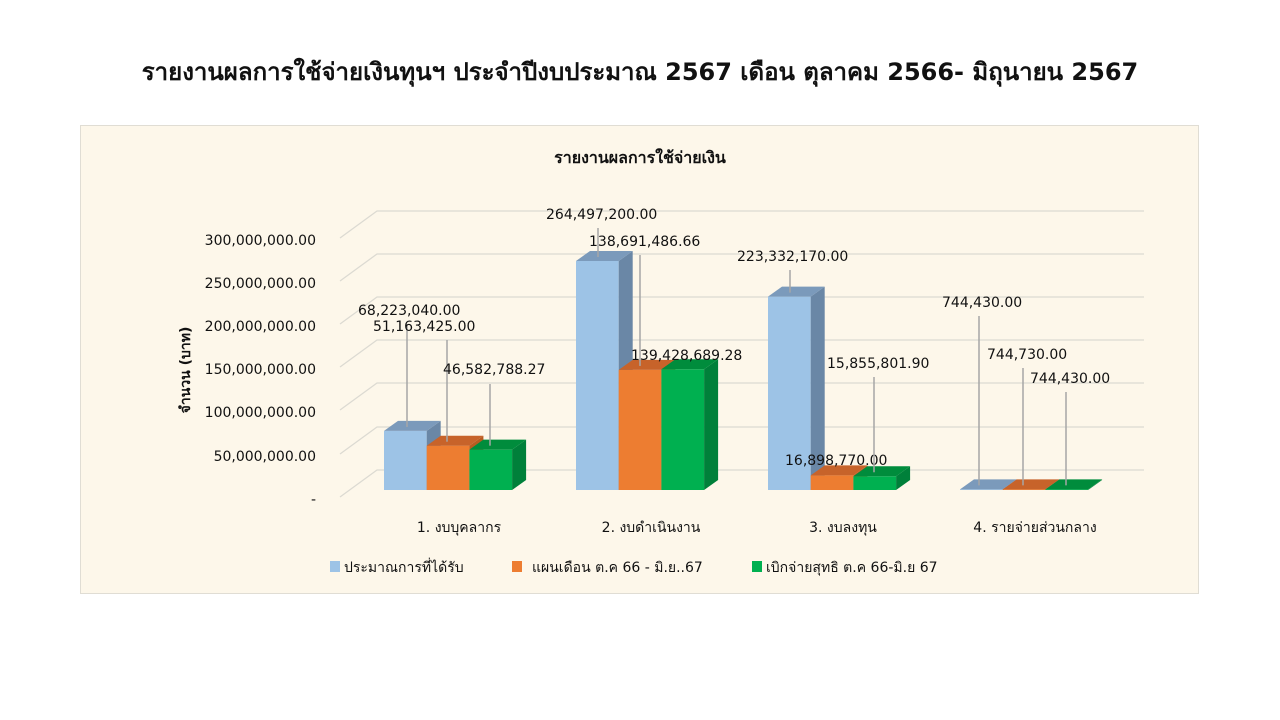  Describe the element at coordinates (836, 461) in the screenshot. I see `data-label: 16,898,770.00` at that location.